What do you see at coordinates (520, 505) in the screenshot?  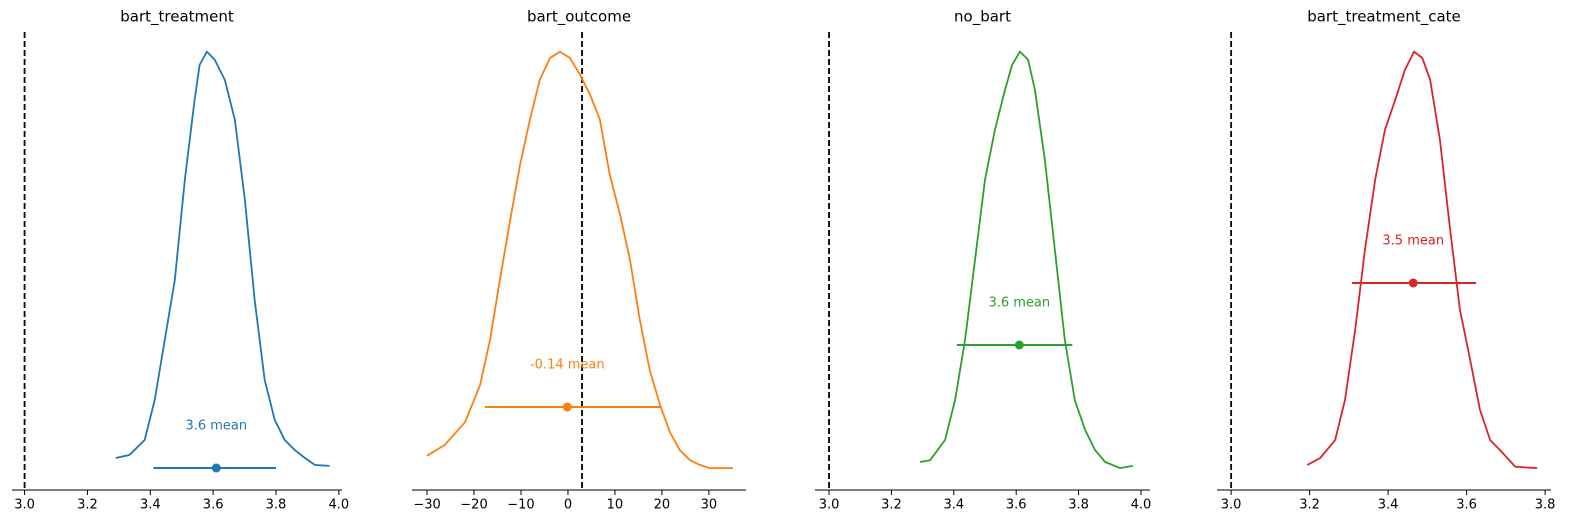 I see `x-tick-label: −10` at bounding box center [520, 505].